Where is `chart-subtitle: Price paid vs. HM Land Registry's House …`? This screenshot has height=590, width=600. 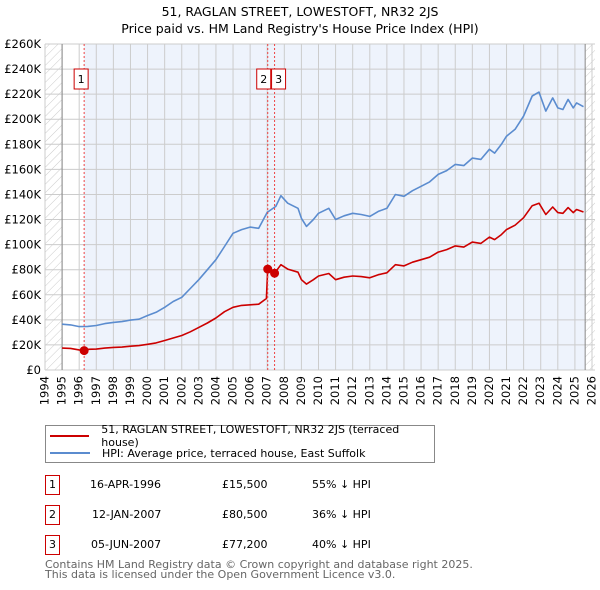 chart-subtitle: Price paid vs. HM Land Registry's House … is located at coordinates (300, 28).